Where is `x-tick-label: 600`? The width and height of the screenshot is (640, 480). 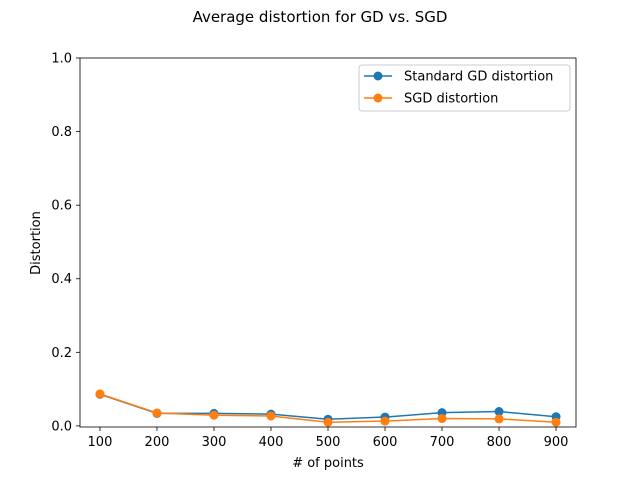
x-tick-label: 600 is located at coordinates (385, 442).